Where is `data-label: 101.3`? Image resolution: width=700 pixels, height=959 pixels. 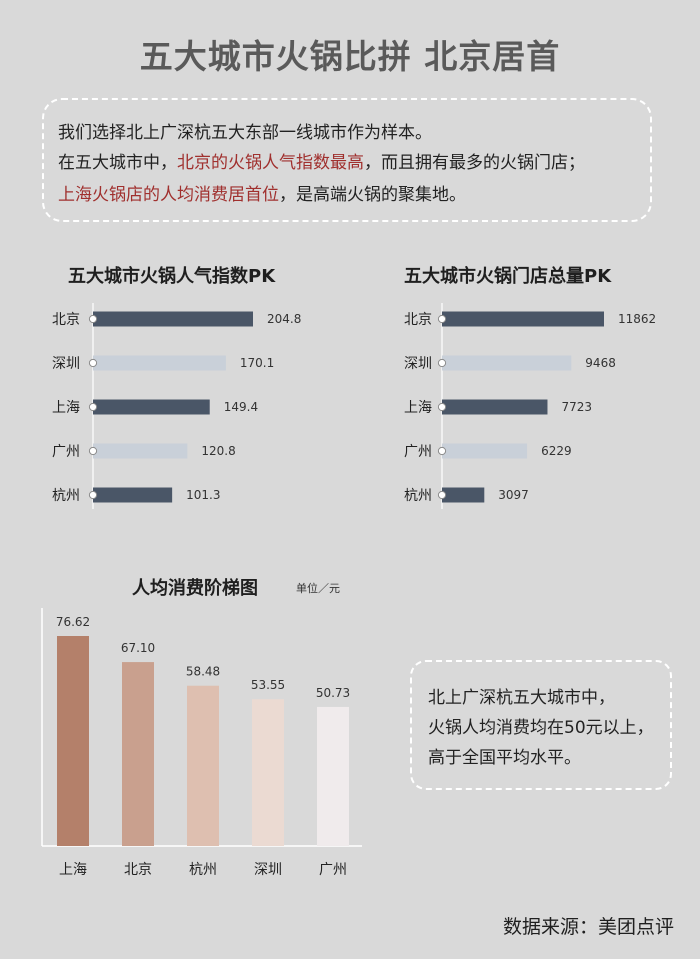 data-label: 101.3 is located at coordinates (203, 495).